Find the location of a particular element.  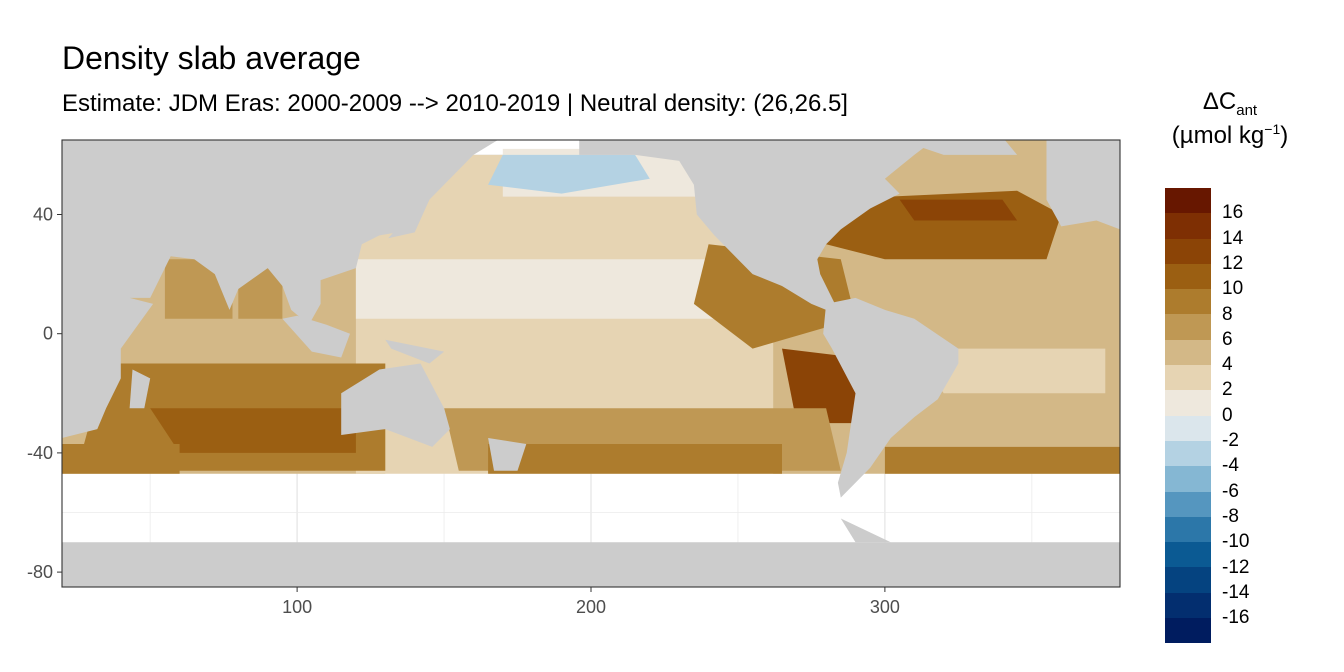

legend-label: -16 is located at coordinates (1236, 618).